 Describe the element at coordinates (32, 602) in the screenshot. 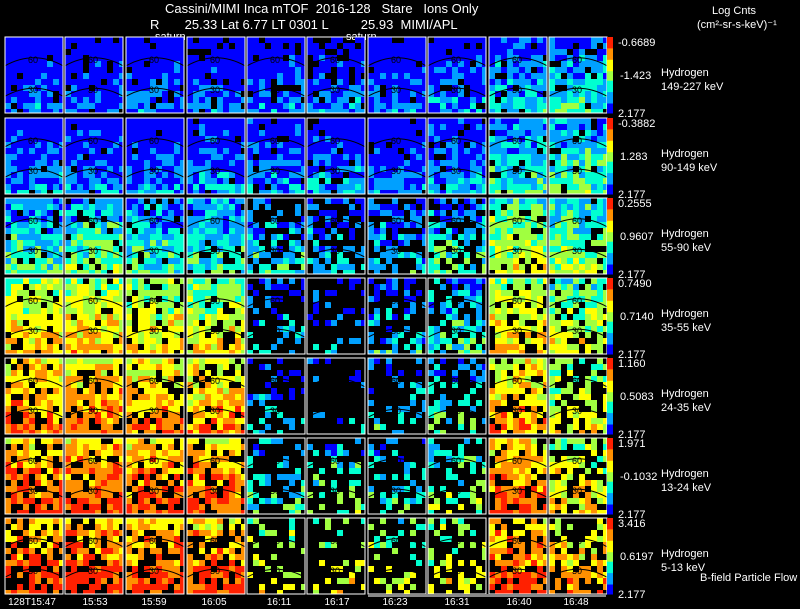

I see `time-tick-label: 128T15:47` at that location.